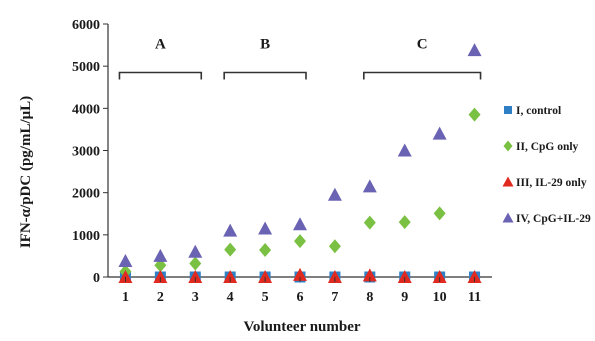 This screenshot has height=341, width=595. Describe the element at coordinates (404, 297) in the screenshot. I see `x-tick-label: 9` at that location.